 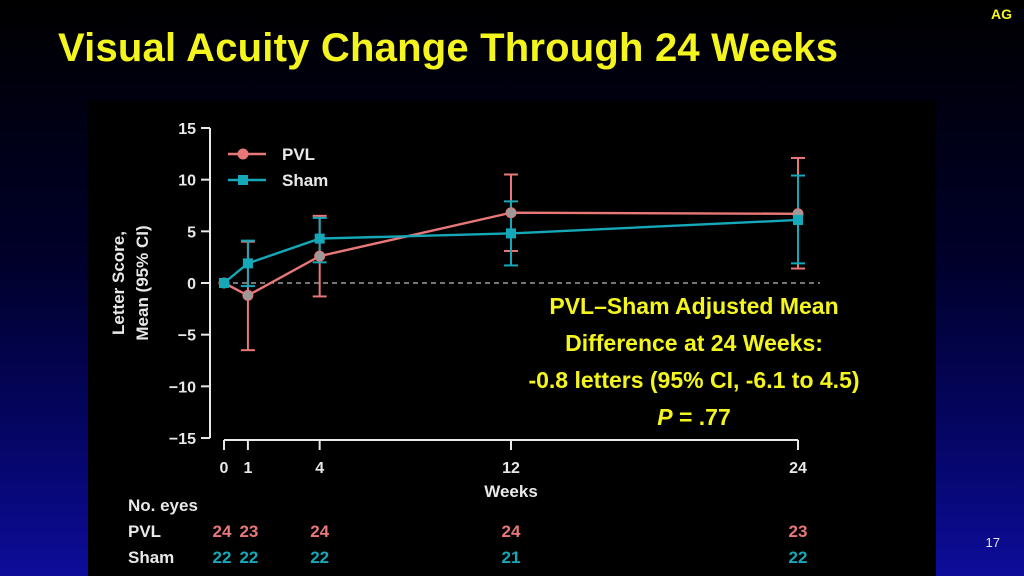 I want to click on annotation-p-value: P = .77, so click(x=694, y=417).